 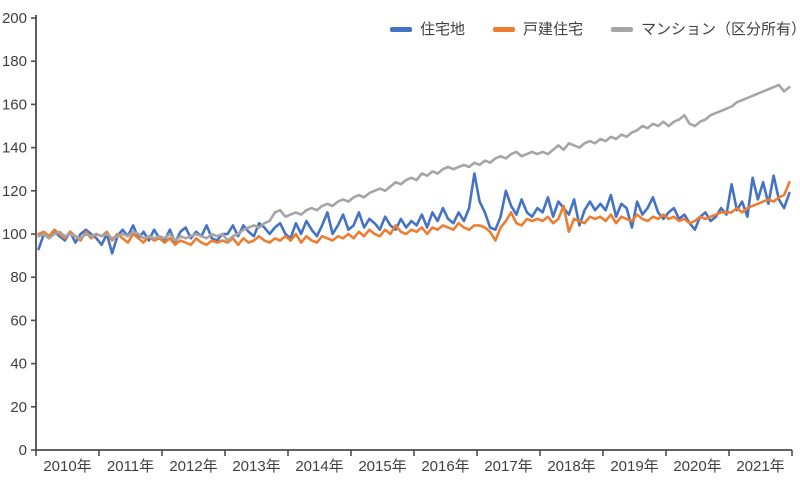 What do you see at coordinates (697, 466) in the screenshot?
I see `x-axis-tick-label: 2020年` at bounding box center [697, 466].